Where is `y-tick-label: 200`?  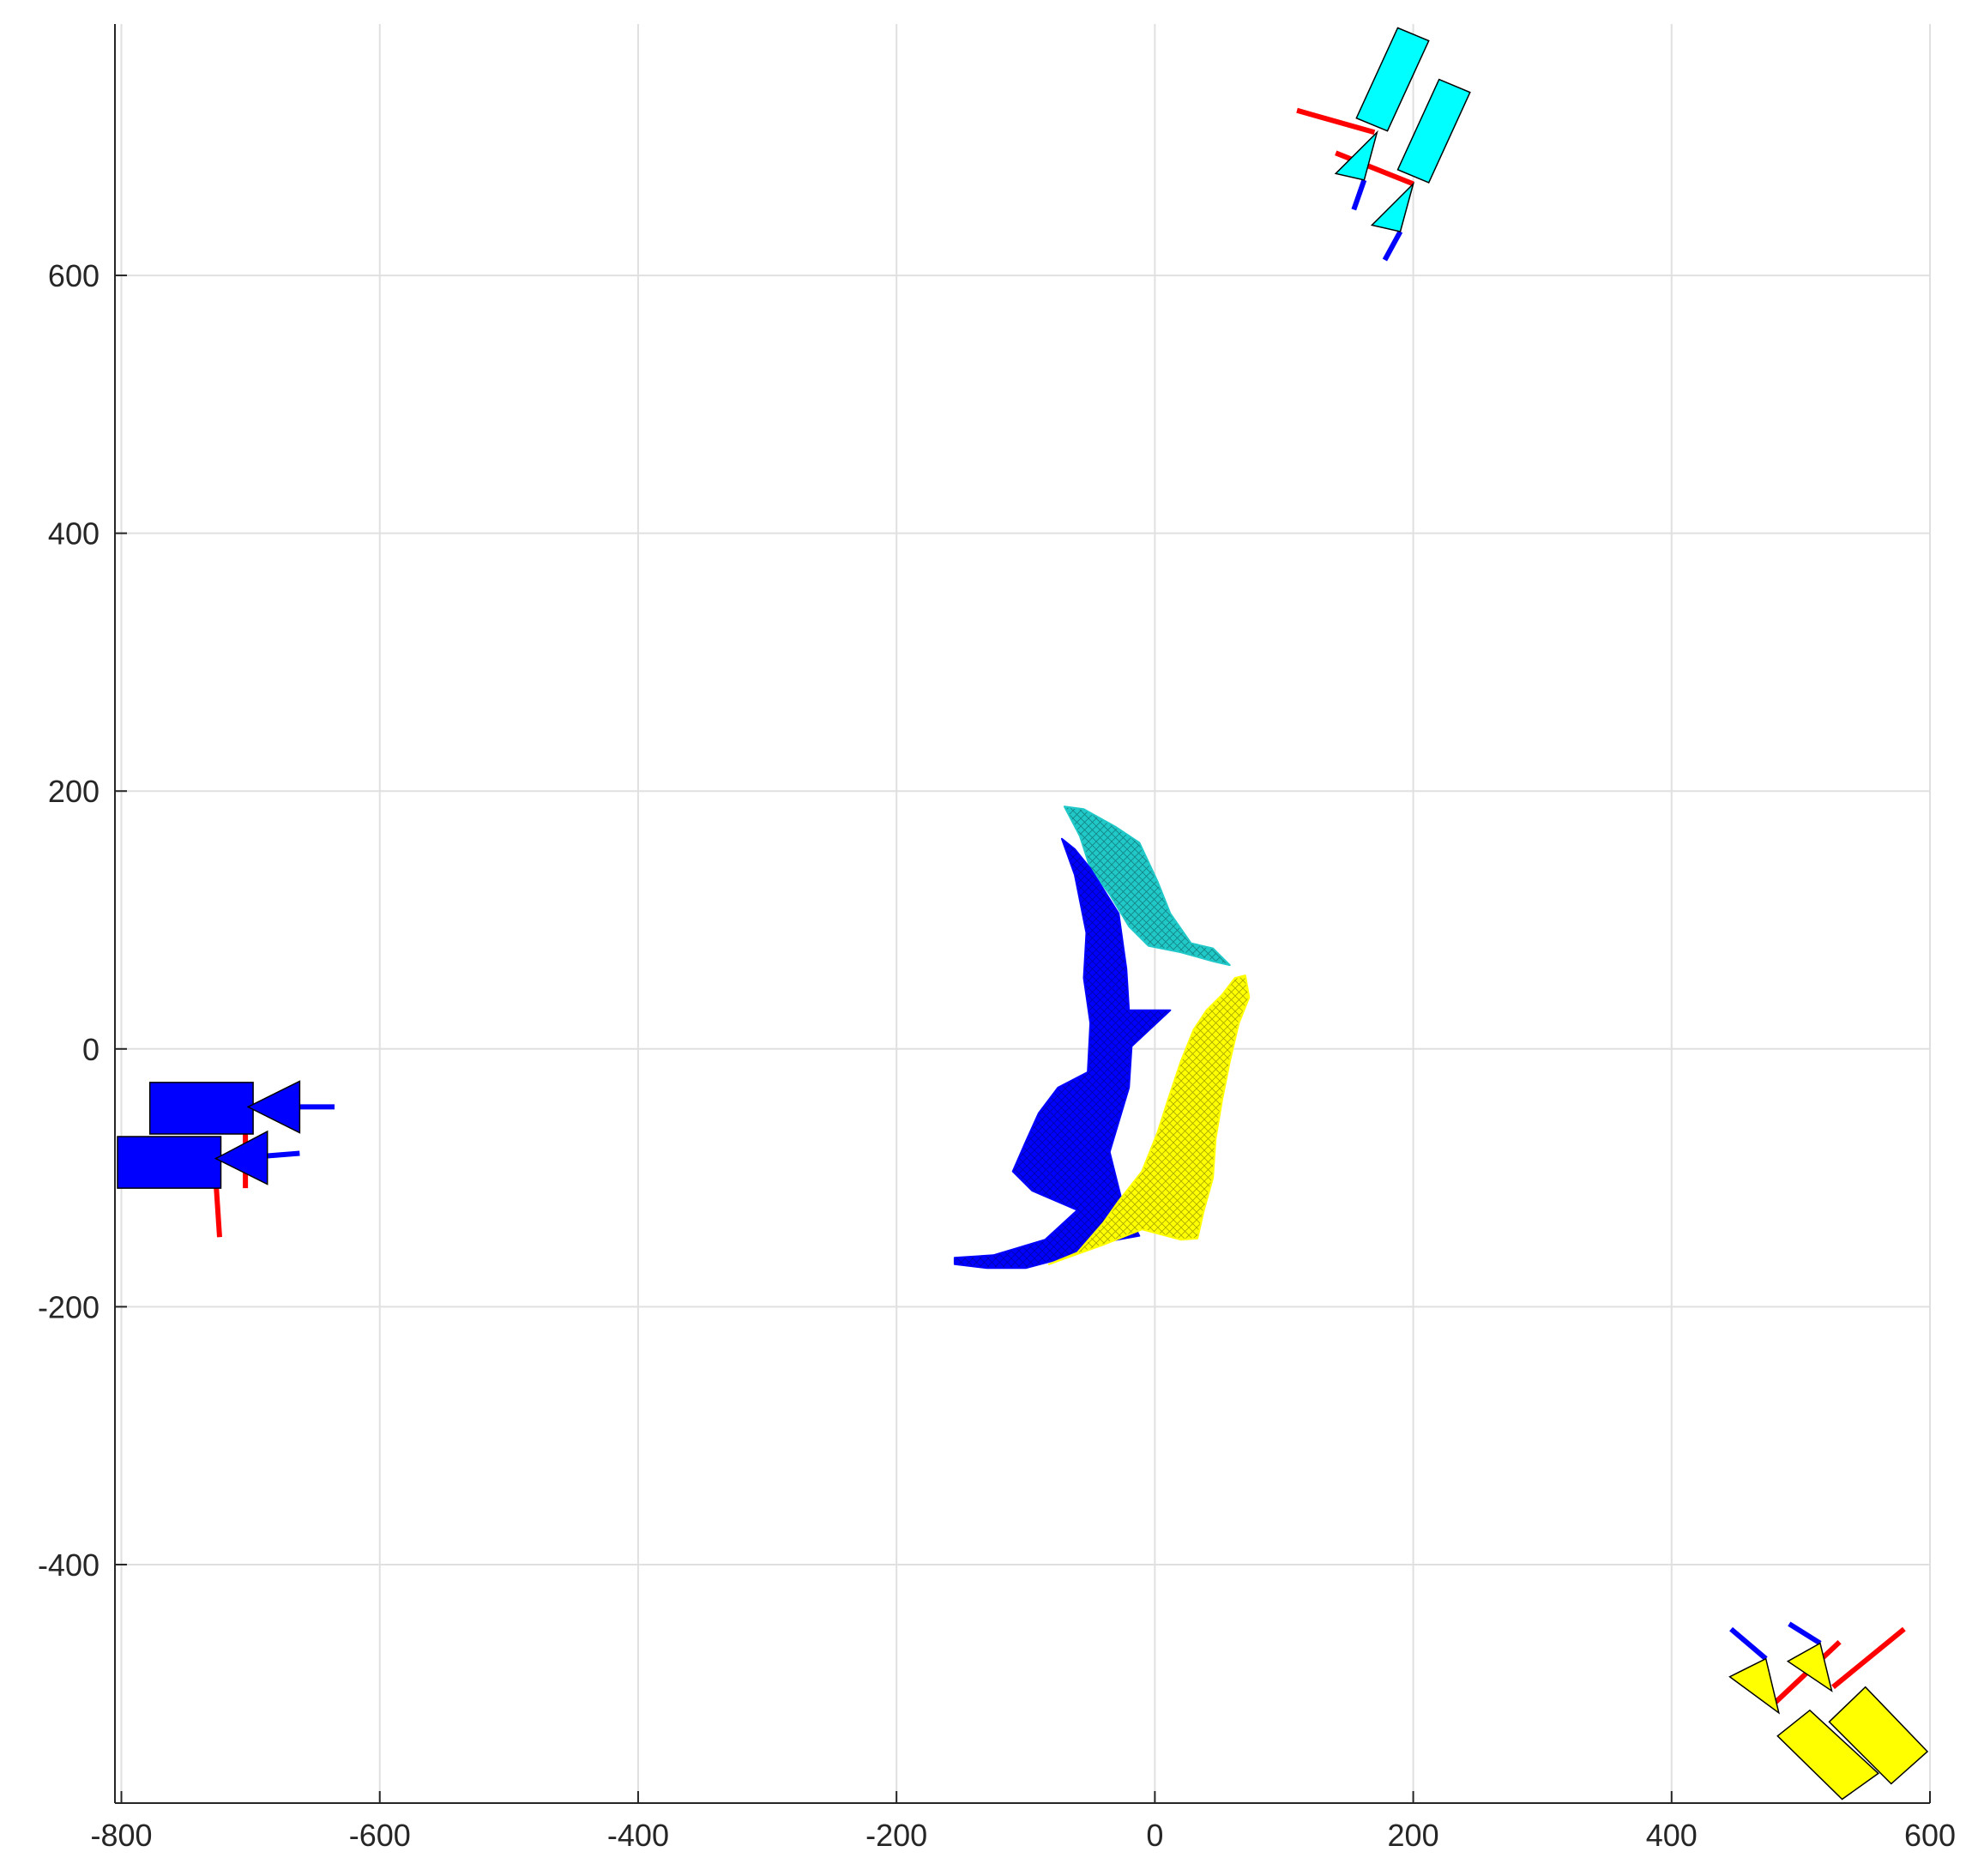
y-tick-label: 200 is located at coordinates (74, 791).